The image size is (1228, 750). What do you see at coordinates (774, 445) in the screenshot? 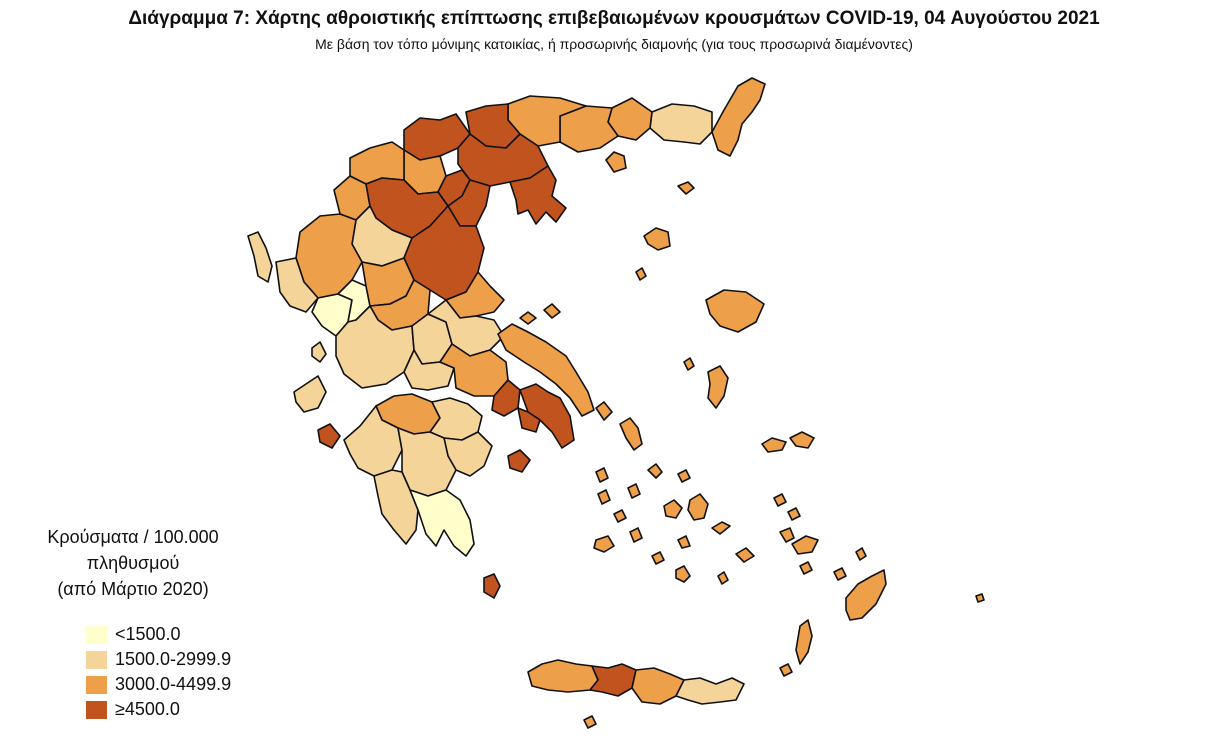
I see `region-ikaria` at bounding box center [774, 445].